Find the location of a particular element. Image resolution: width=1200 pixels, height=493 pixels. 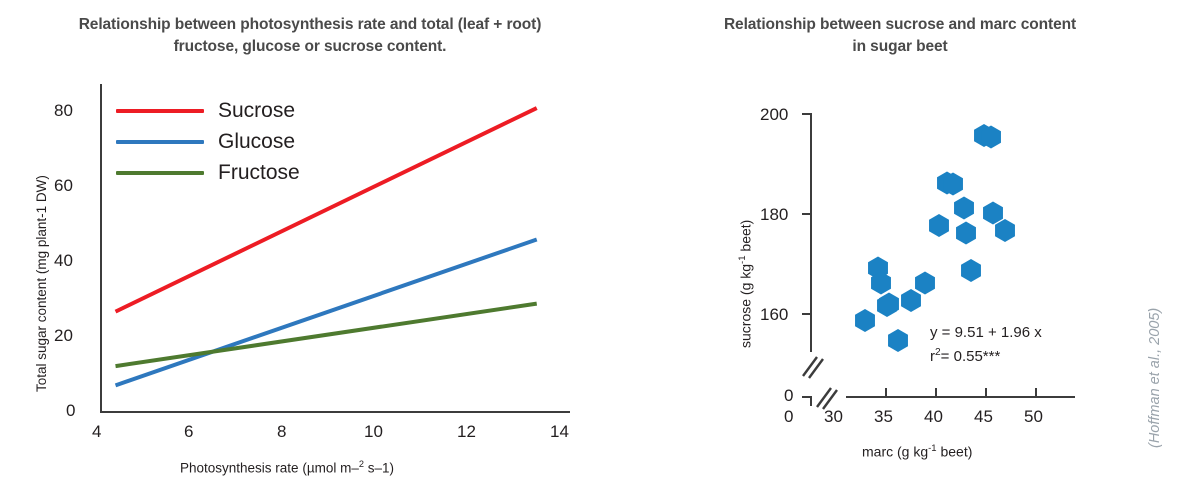

left-y-axis-title: Total sugar content (mg plant-1 DW) is located at coordinates (41, 283).